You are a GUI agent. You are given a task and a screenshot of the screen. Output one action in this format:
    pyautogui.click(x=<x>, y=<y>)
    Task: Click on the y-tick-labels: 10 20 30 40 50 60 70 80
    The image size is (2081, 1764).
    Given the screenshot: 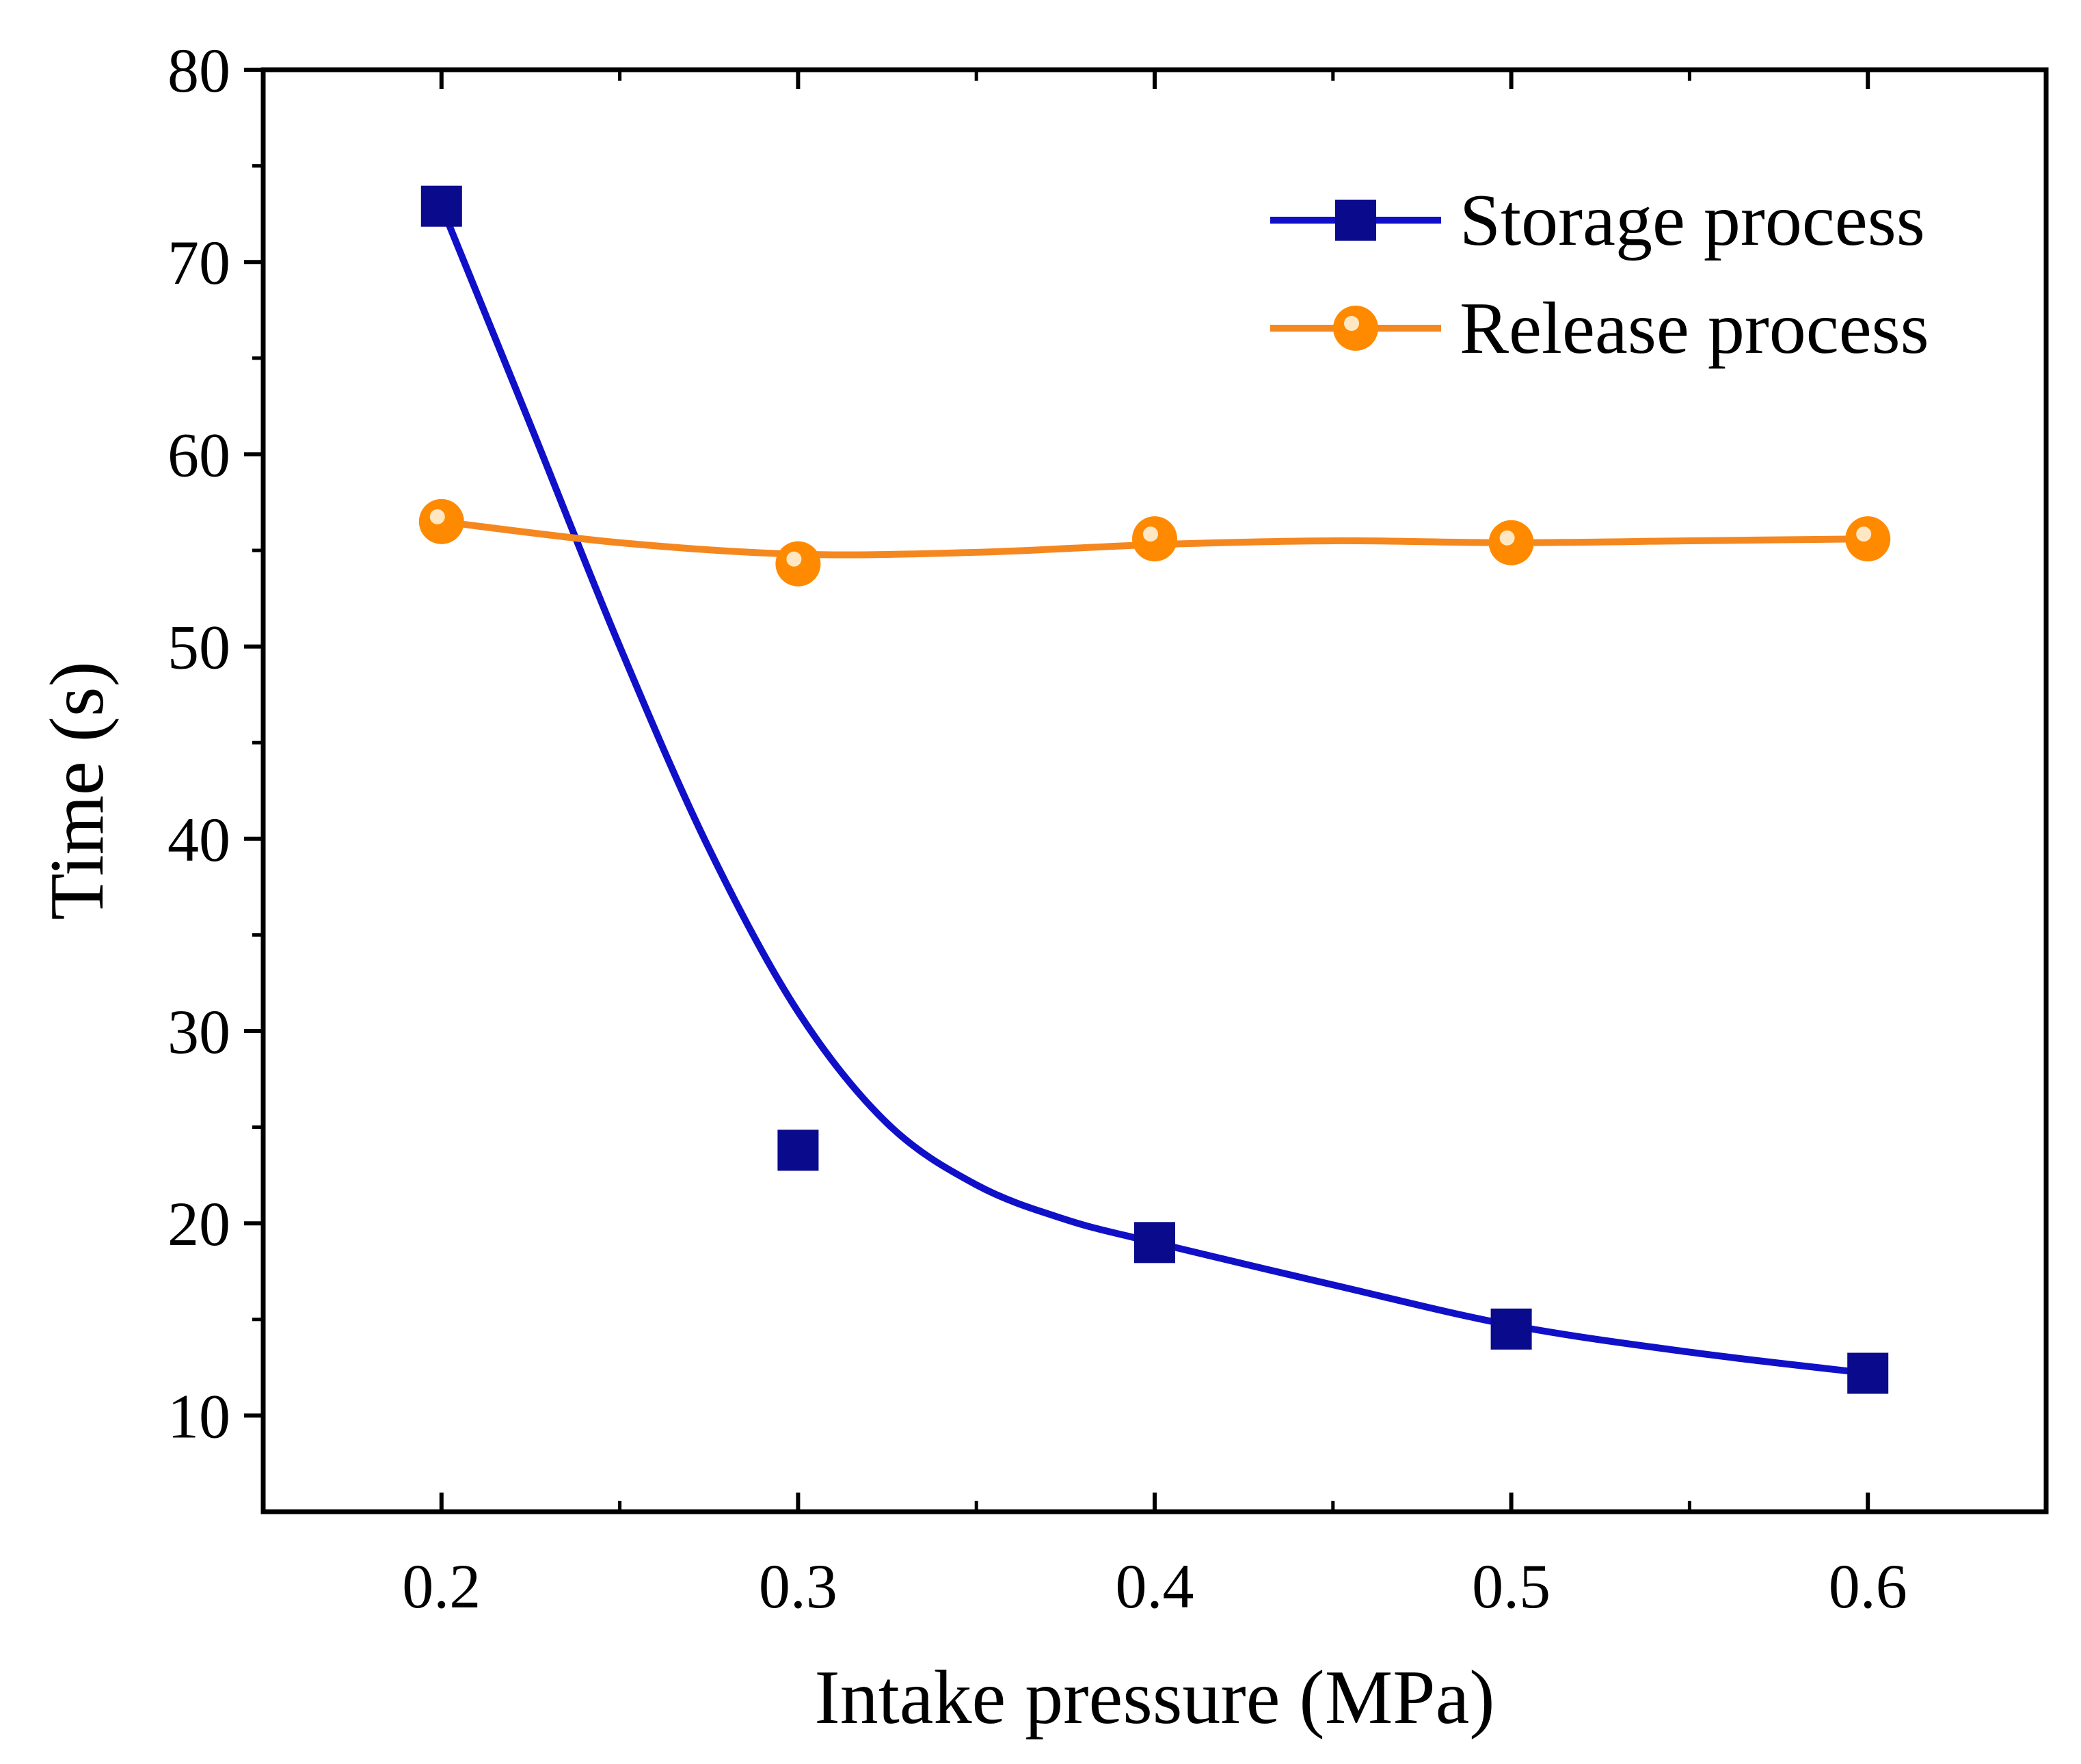 What is the action you would take?
    pyautogui.click(x=198, y=743)
    